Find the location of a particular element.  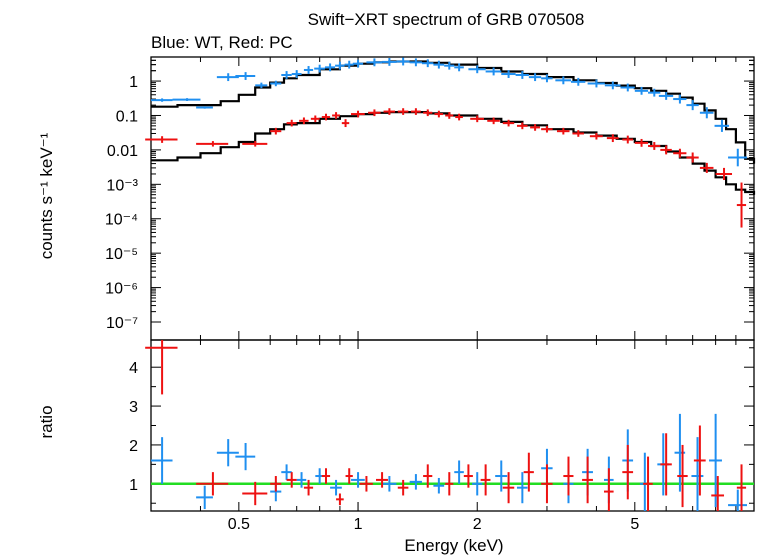

x-axis-label: Energy (keV) is located at coordinates (453, 545).